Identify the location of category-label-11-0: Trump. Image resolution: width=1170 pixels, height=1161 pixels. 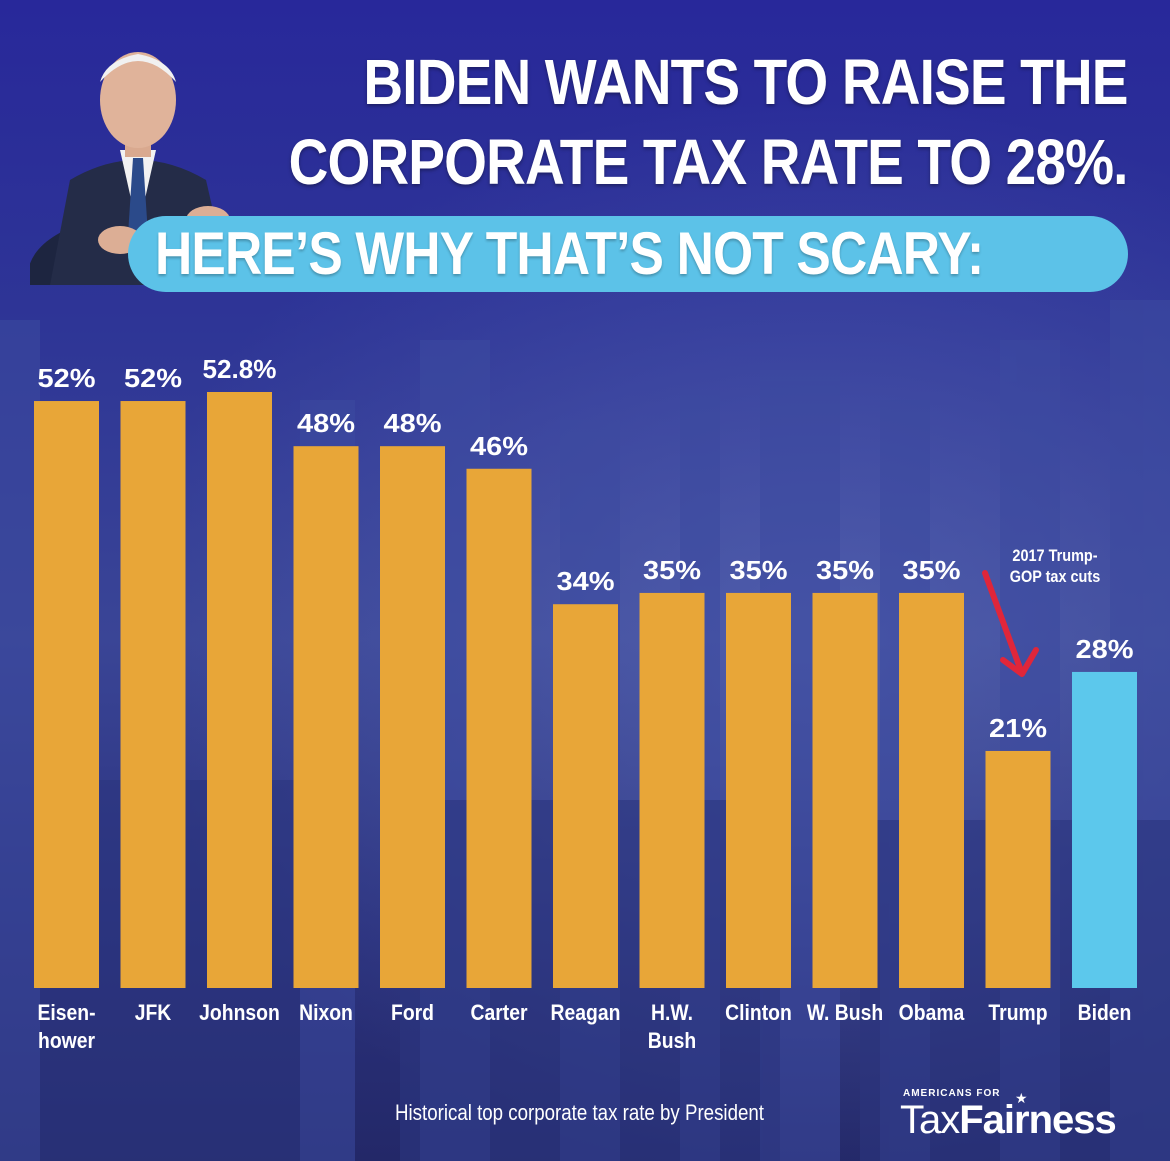
(1017, 1013).